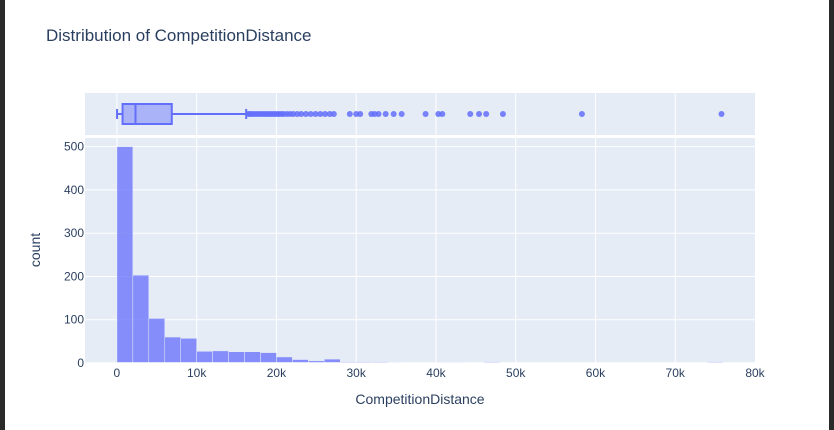 Image resolution: width=834 pixels, height=430 pixels. I want to click on y-tick-label: 300, so click(74, 233).